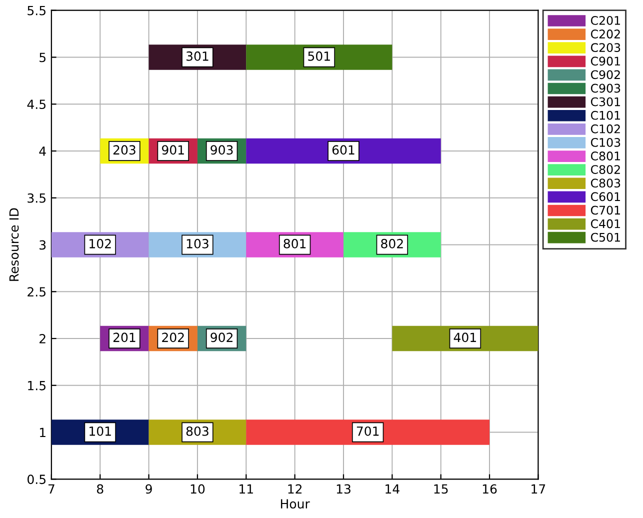  Describe the element at coordinates (43, 433) in the screenshot. I see `y-tick-label: 1` at that location.